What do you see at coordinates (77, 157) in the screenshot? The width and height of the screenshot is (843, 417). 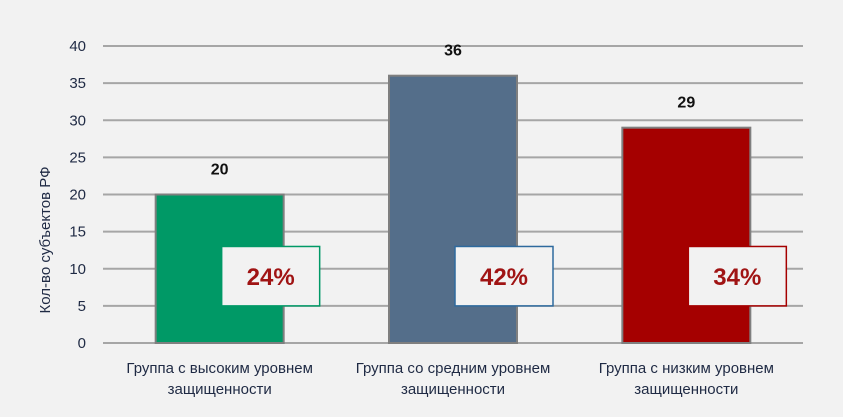 I see `y-tick-label: 25` at bounding box center [77, 157].